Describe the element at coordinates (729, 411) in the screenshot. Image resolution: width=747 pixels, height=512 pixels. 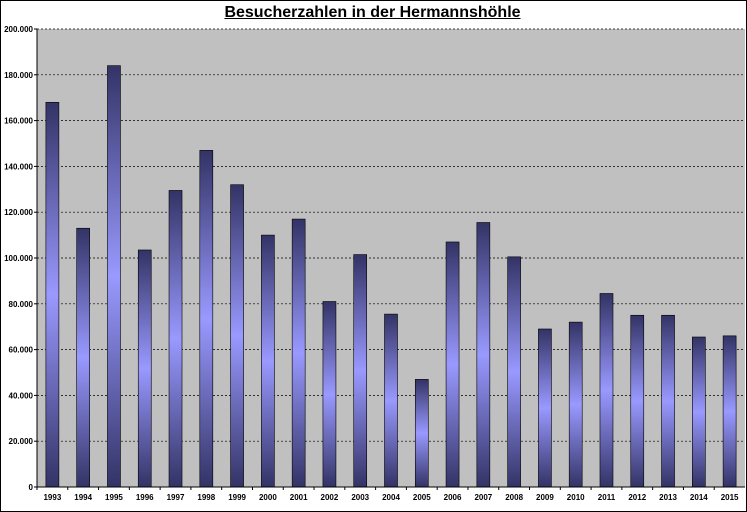
I see `bar-2015` at that location.